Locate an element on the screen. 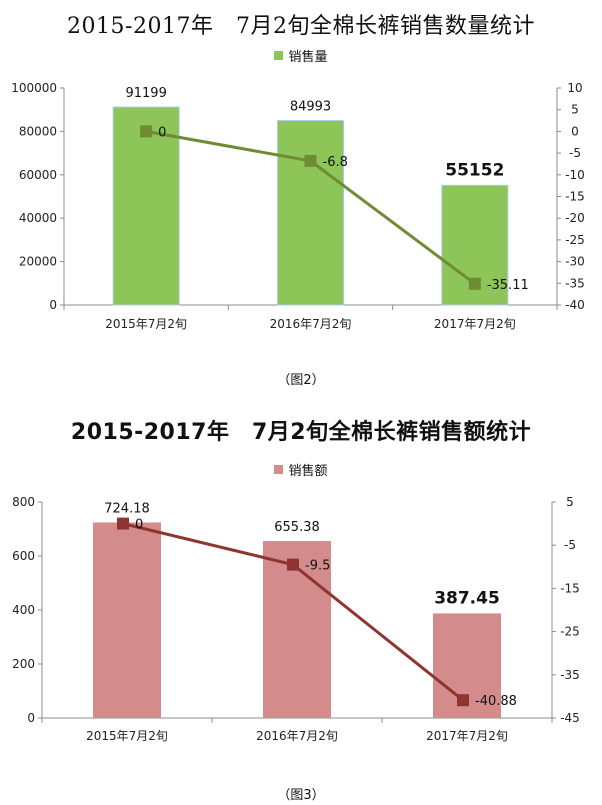 This screenshot has width=602, height=805. y2-tick-label: 0 is located at coordinates (575, 131).